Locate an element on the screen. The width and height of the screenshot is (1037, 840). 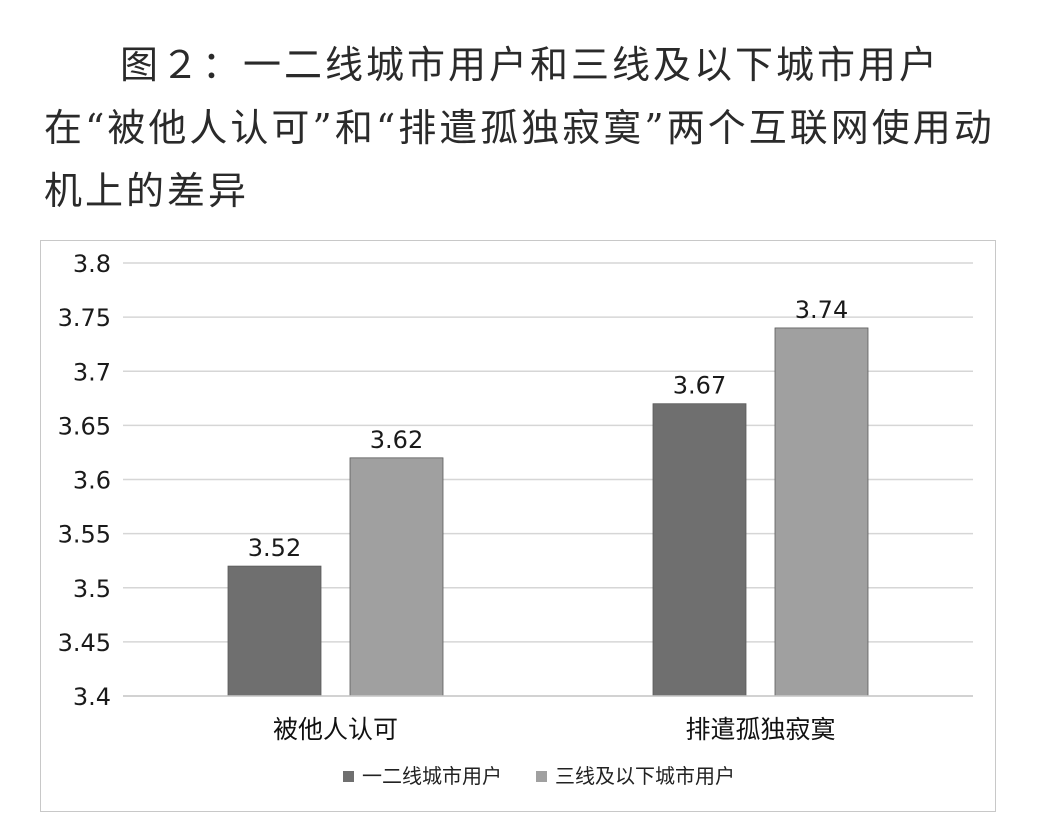
y-tick-label: 3.55 is located at coordinates (84, 535).